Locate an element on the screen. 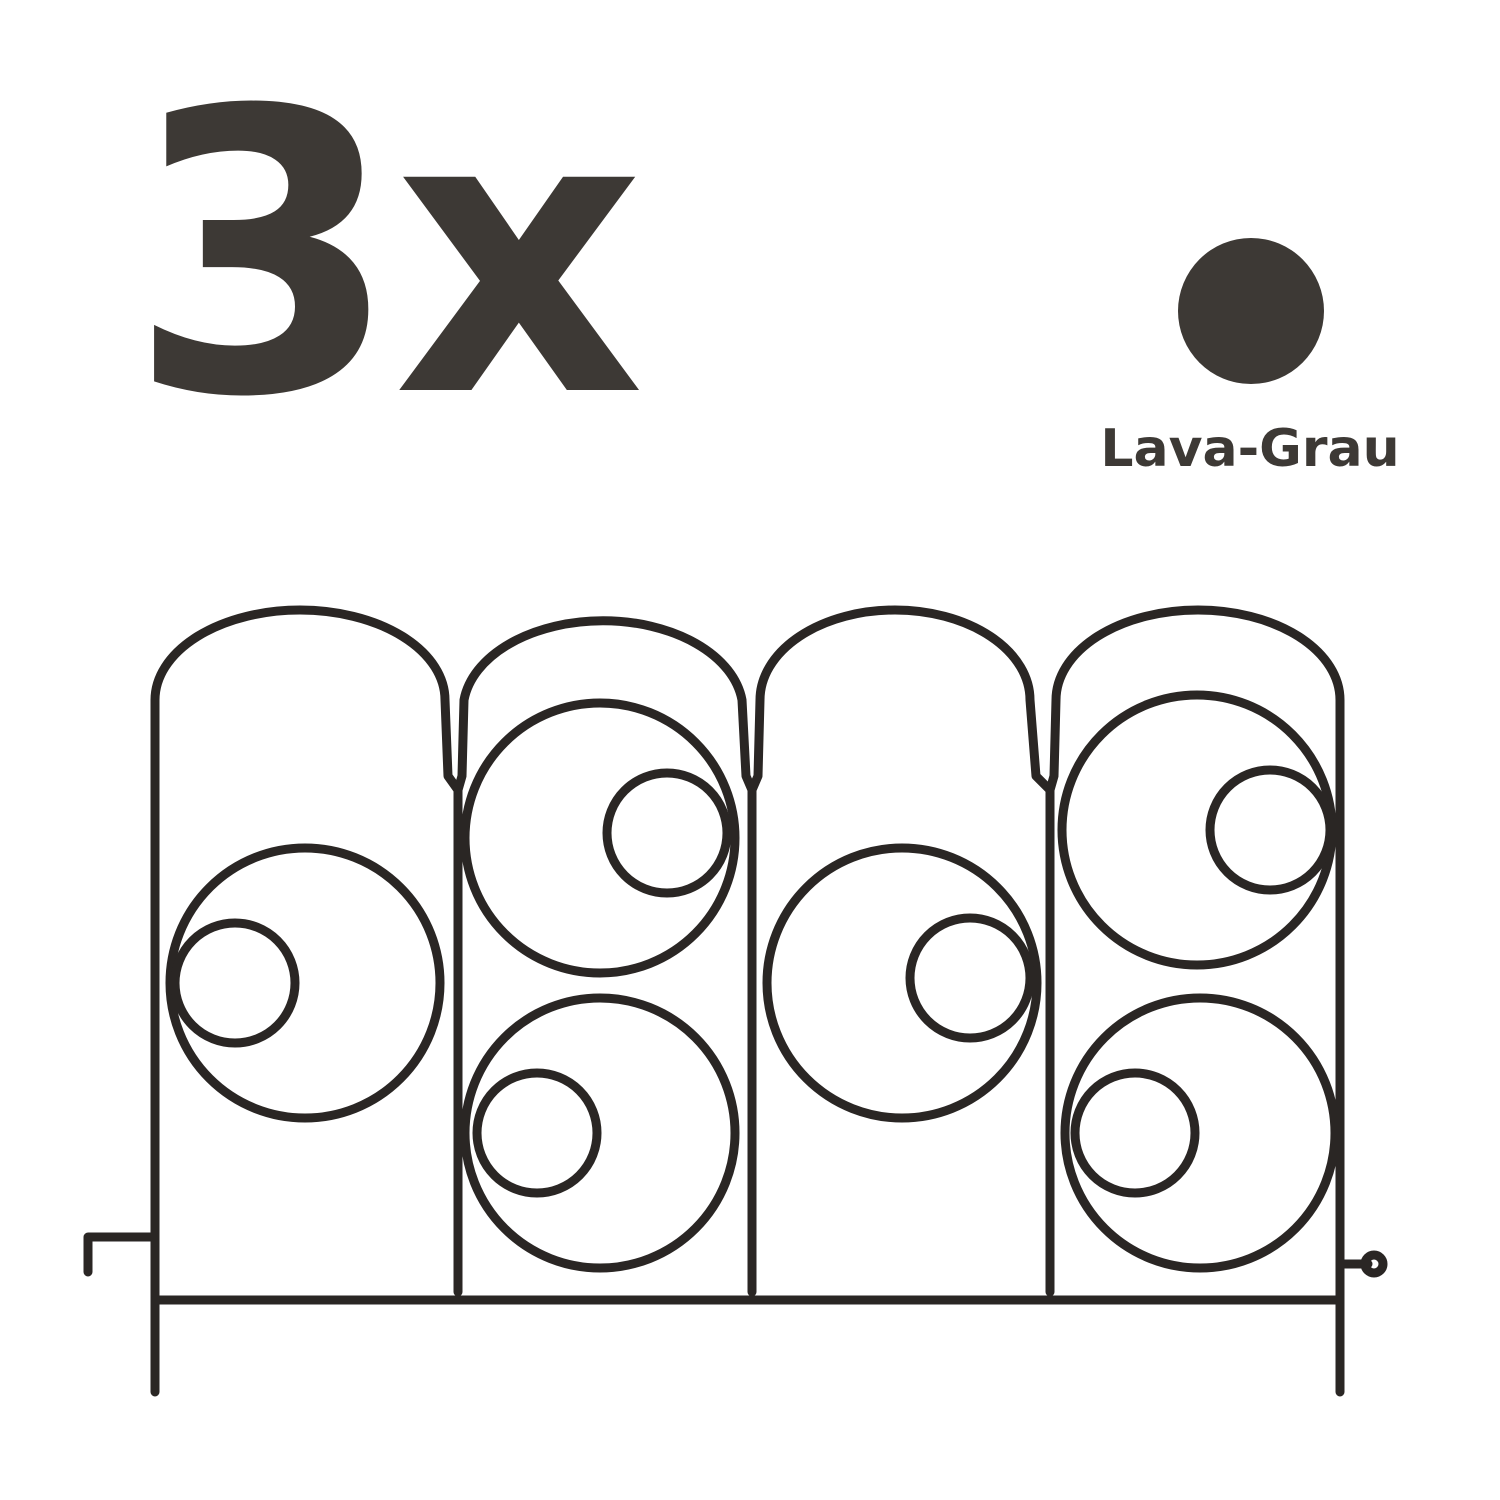 Image resolution: width=1500 pixels, height=1500 pixels. quantity-label: 3x is located at coordinates (386, 255).